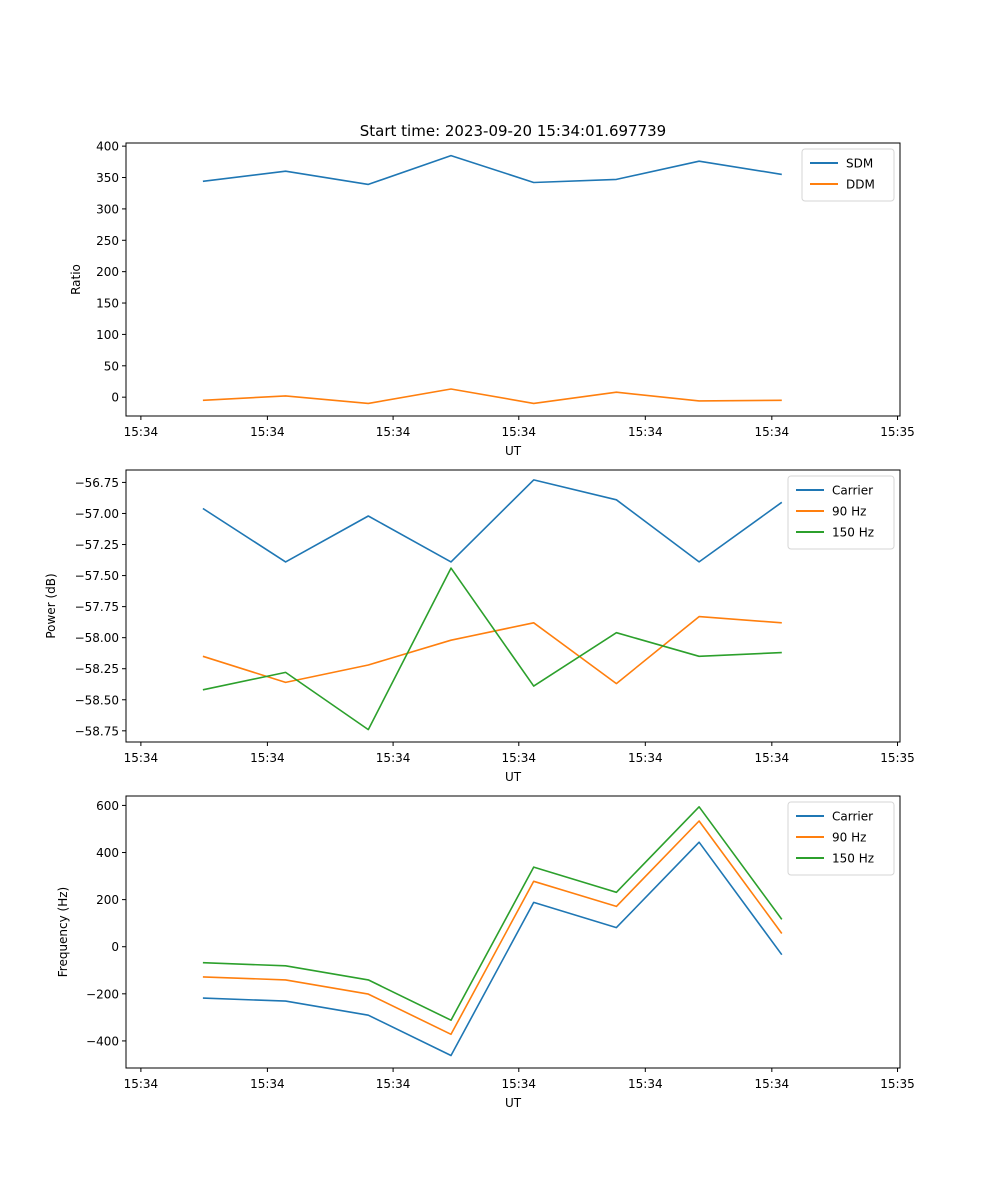 The width and height of the screenshot is (1000, 1200). I want to click on legend-label: SDM, so click(859, 164).